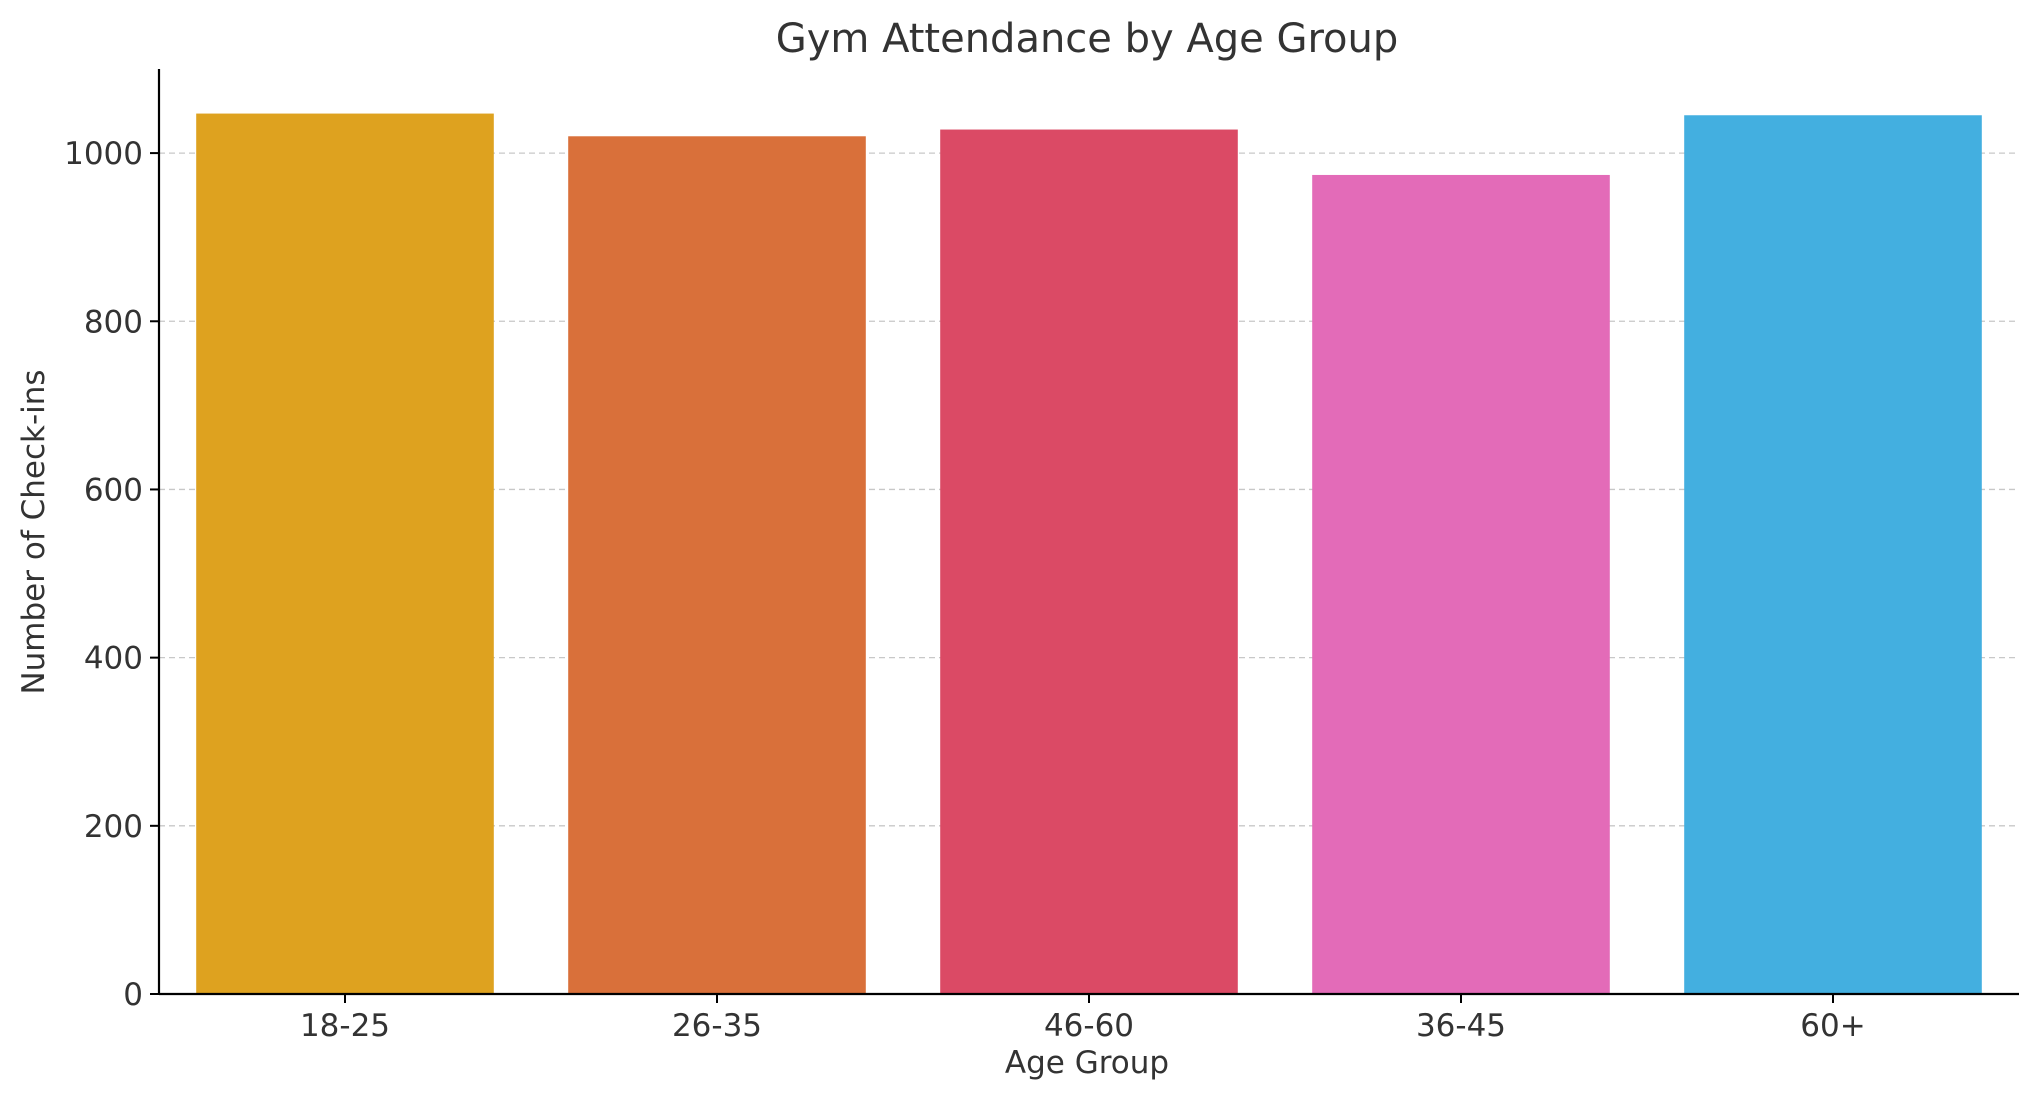 The image size is (2038, 1105). What do you see at coordinates (1087, 39) in the screenshot?
I see `chart-title: Gym Attendance by Age Group` at bounding box center [1087, 39].